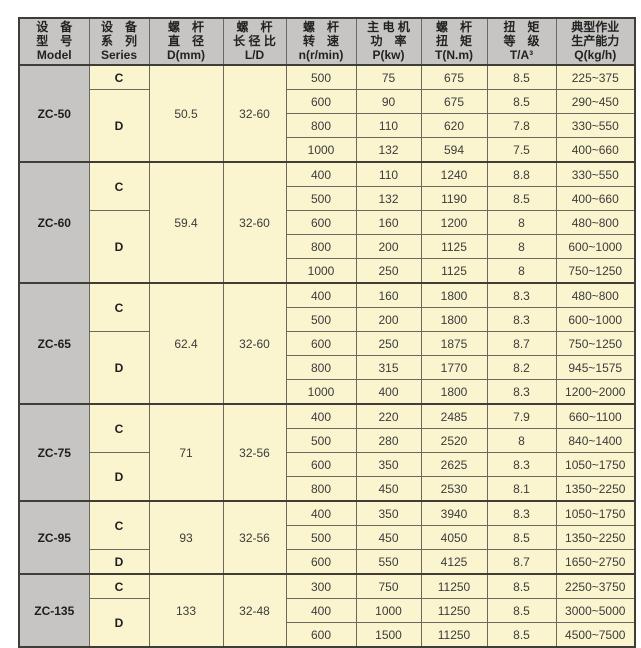 The width and height of the screenshot is (641, 648). Describe the element at coordinates (388, 41) in the screenshot. I see `header-zh-line2: 功 率` at that location.